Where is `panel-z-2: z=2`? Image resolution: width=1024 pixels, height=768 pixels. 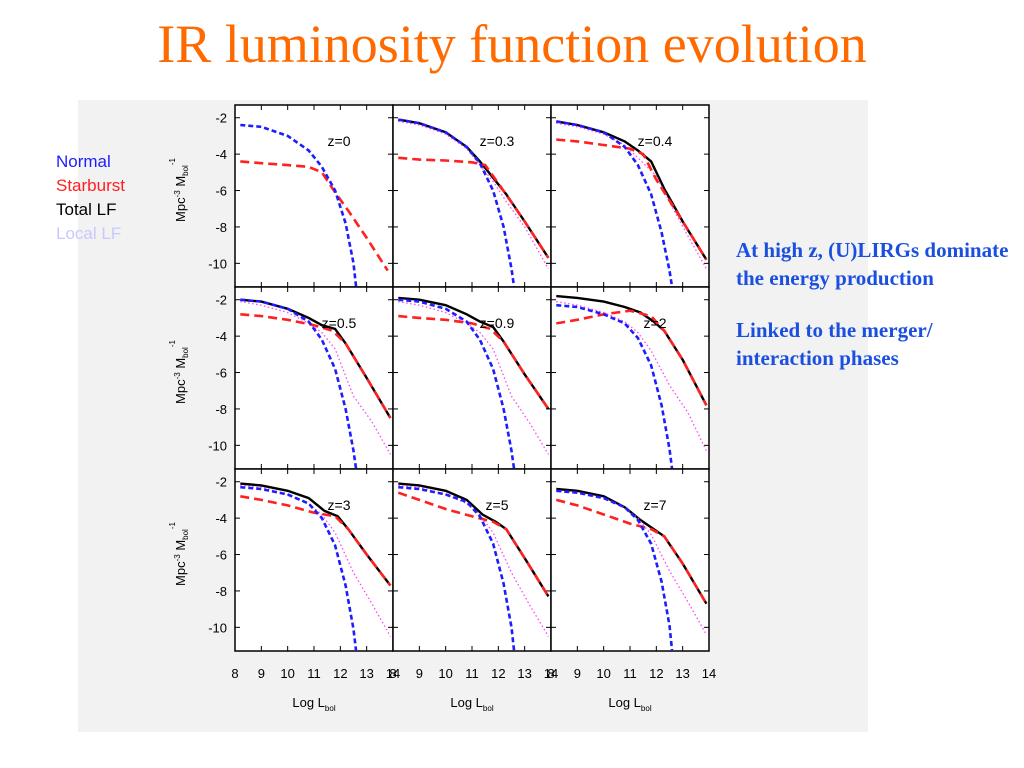 panel-z-2: z=2 is located at coordinates (630, 378).